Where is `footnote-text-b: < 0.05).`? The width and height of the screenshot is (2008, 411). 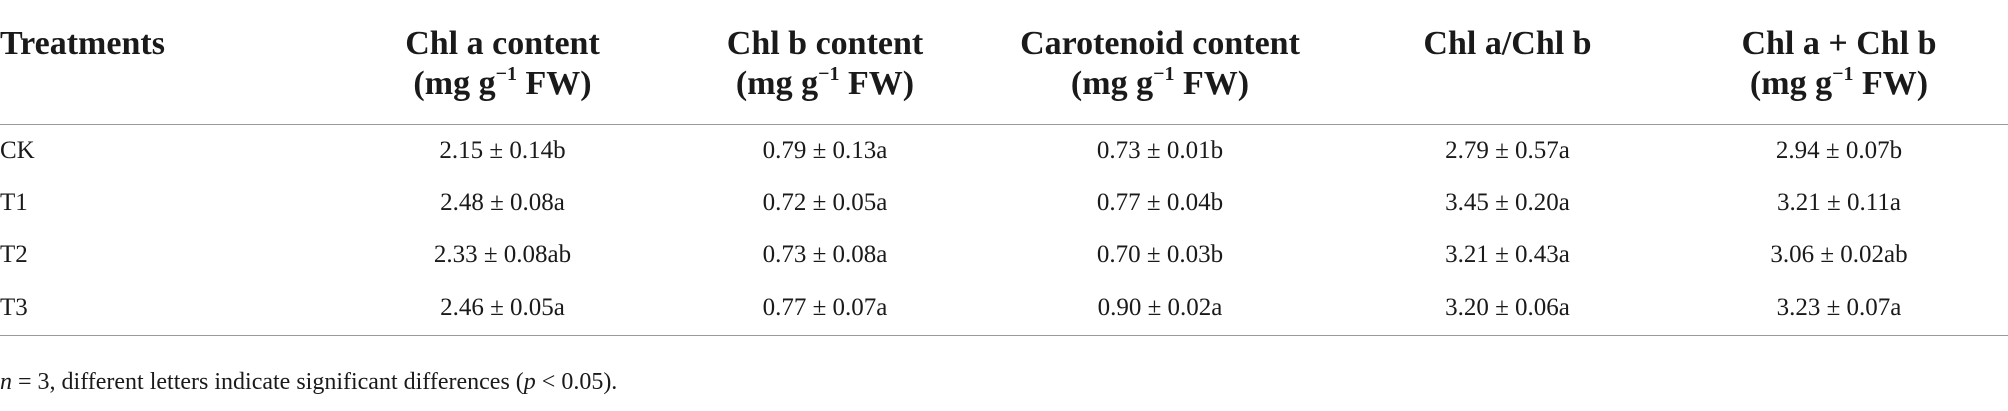 footnote-text-b: < 0.05). is located at coordinates (576, 382).